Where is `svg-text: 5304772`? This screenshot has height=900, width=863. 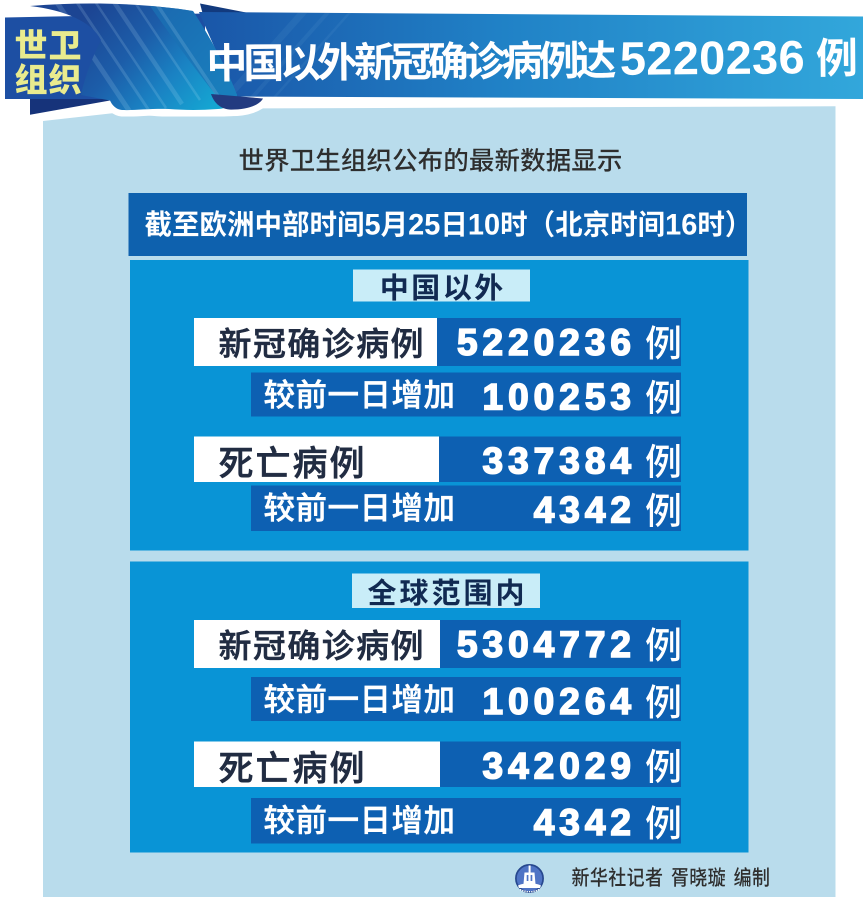
svg-text: 5304772 is located at coordinates (546, 644).